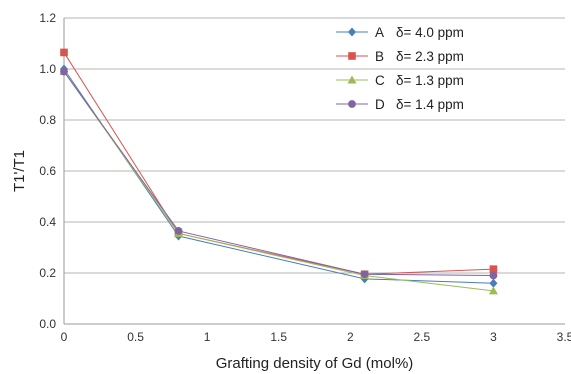 Image resolution: width=571 pixels, height=374 pixels. What do you see at coordinates (47, 18) in the screenshot?
I see `y-tick-label: 1.2` at bounding box center [47, 18].